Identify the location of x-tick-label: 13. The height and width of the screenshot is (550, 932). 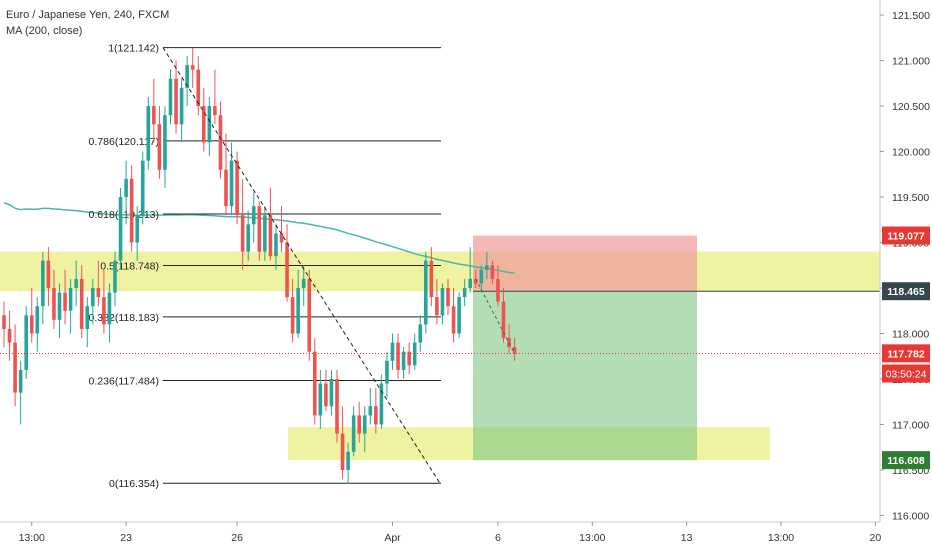
(687, 538).